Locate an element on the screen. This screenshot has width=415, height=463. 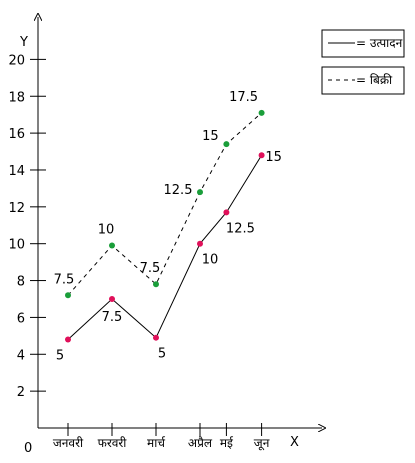
legend-box-production is located at coordinates (363, 43).